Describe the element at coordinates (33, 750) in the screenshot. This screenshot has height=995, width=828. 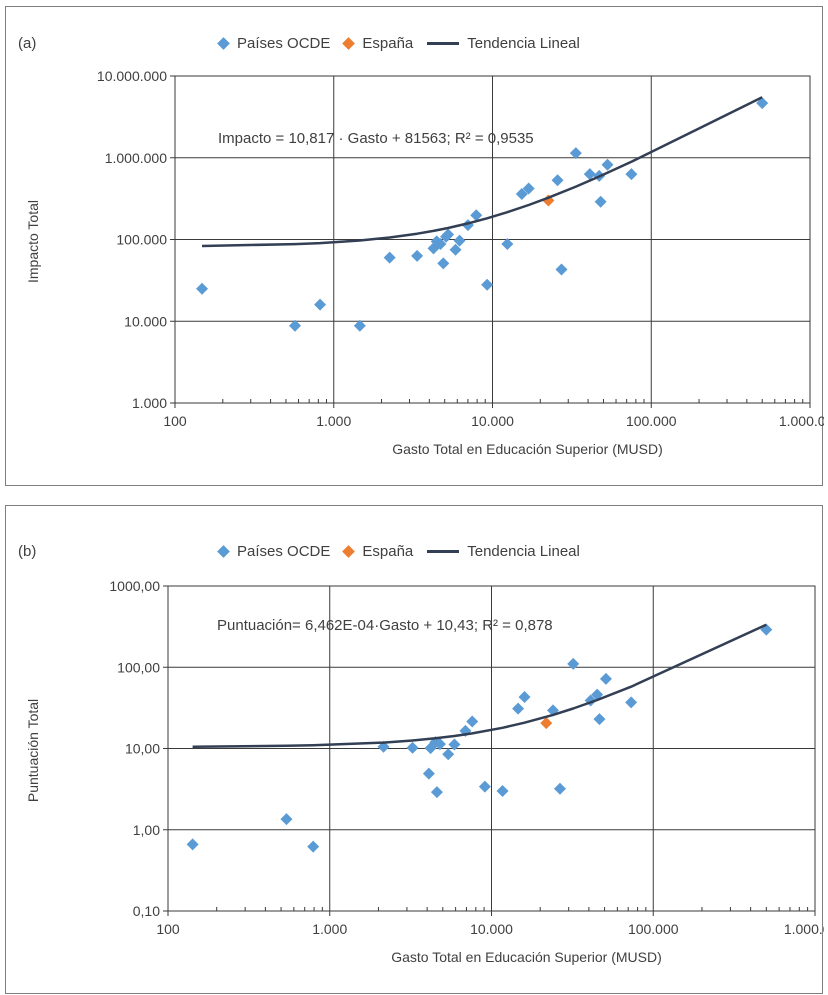
I see `y-axis-title: Puntuación Total` at that location.